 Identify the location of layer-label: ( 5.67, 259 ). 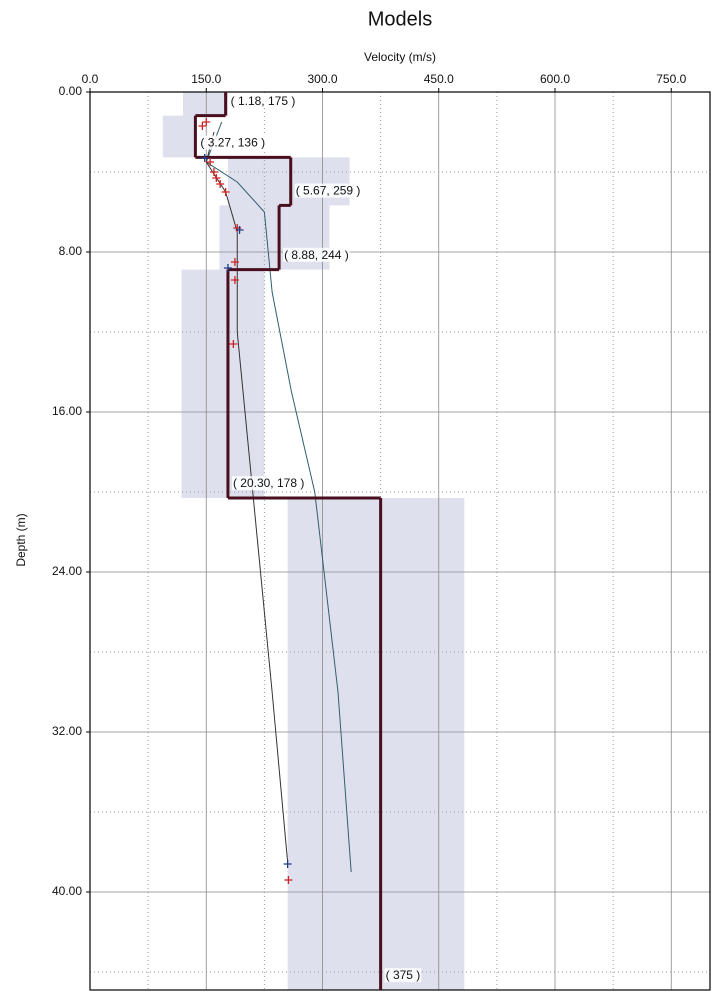
(328, 191).